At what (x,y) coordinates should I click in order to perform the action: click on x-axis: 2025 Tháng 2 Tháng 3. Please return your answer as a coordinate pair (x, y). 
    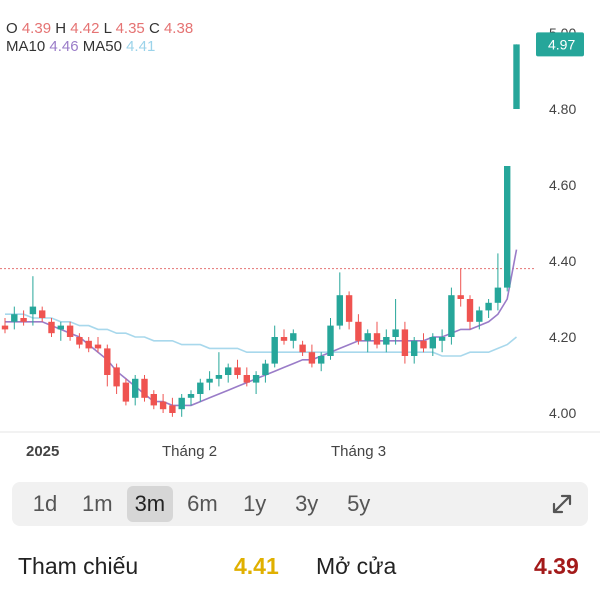
    Looking at the image, I should click on (206, 451).